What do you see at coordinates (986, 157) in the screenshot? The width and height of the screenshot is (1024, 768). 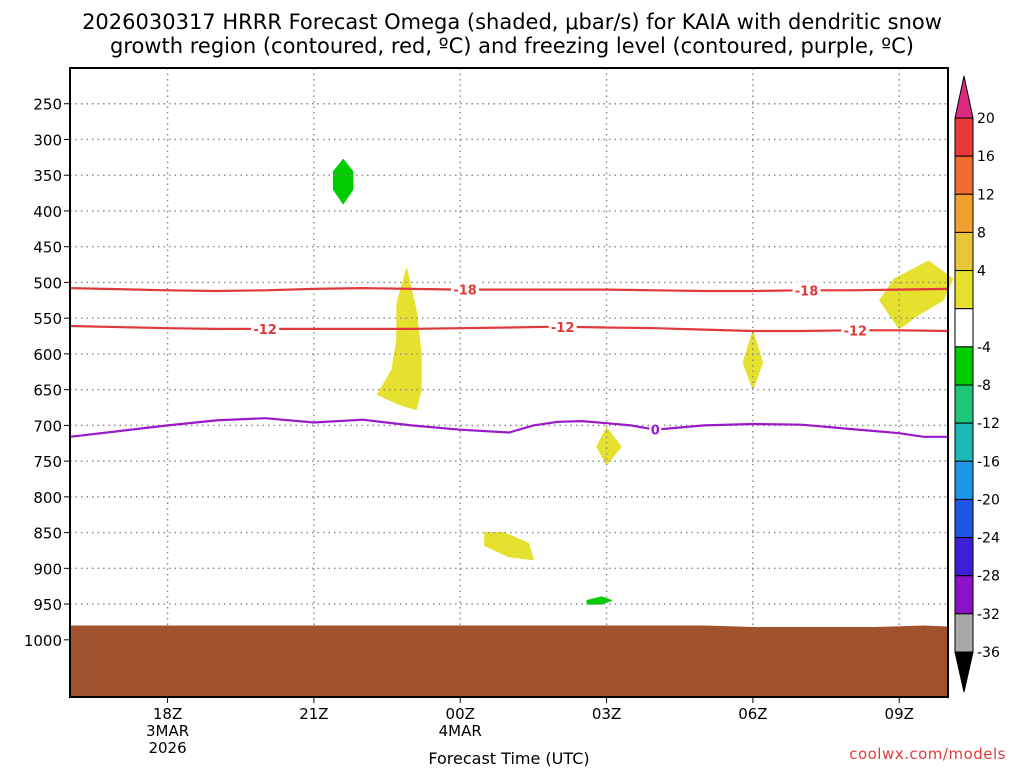 I see `colorbar-label-1: 16` at bounding box center [986, 157].